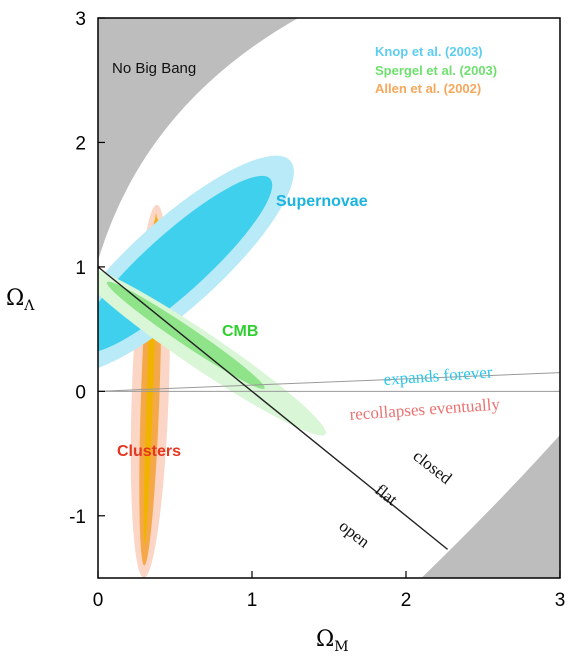 This screenshot has width=587, height=672. Describe the element at coordinates (80, 19) in the screenshot. I see `y-tick-label: 3` at that location.